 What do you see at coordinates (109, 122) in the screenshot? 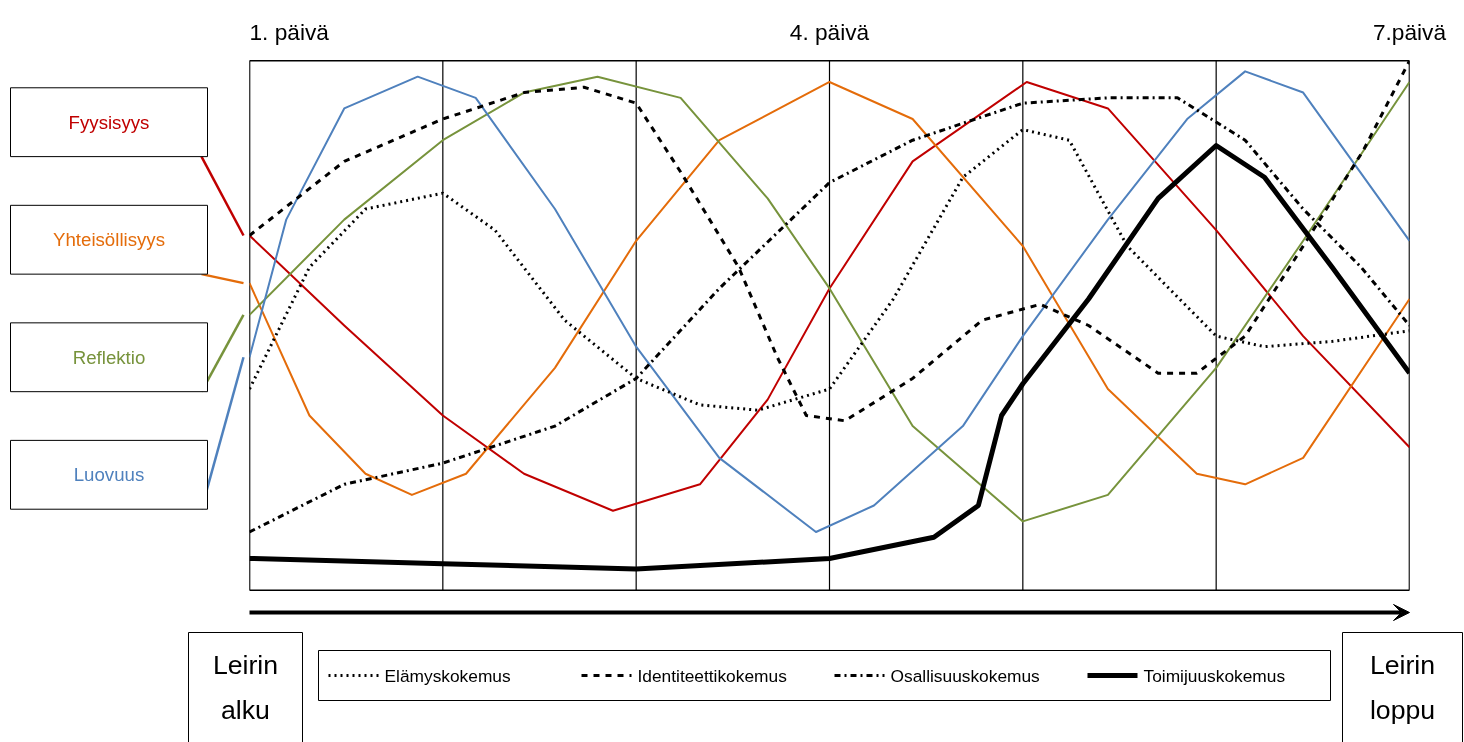
I see `text: Fyysisyys` at bounding box center [109, 122].